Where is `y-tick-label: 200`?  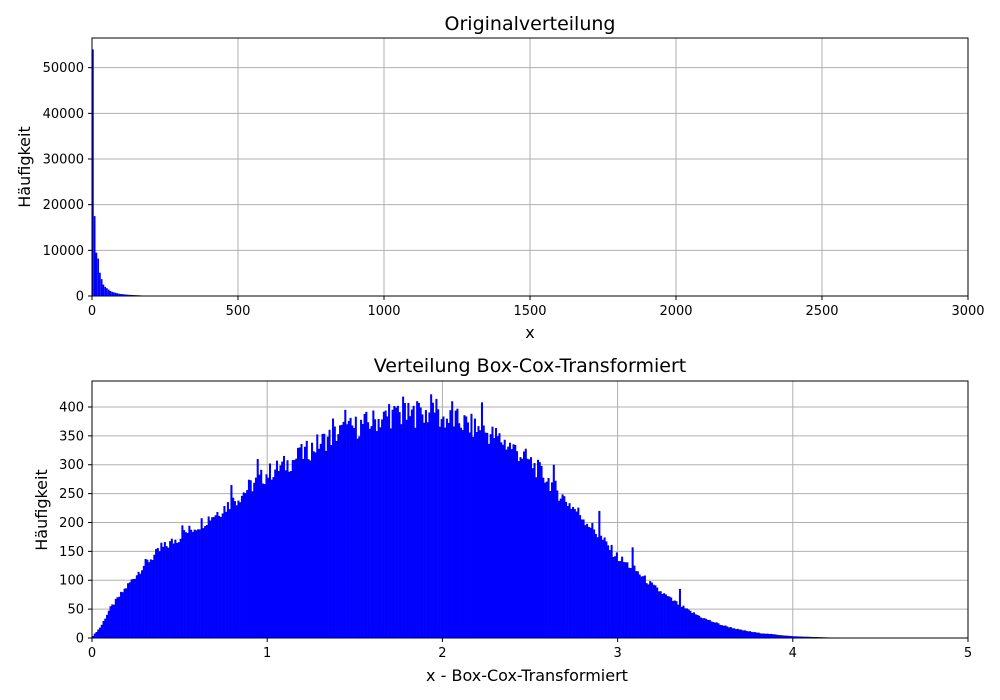
y-tick-label: 200 is located at coordinates (71, 523).